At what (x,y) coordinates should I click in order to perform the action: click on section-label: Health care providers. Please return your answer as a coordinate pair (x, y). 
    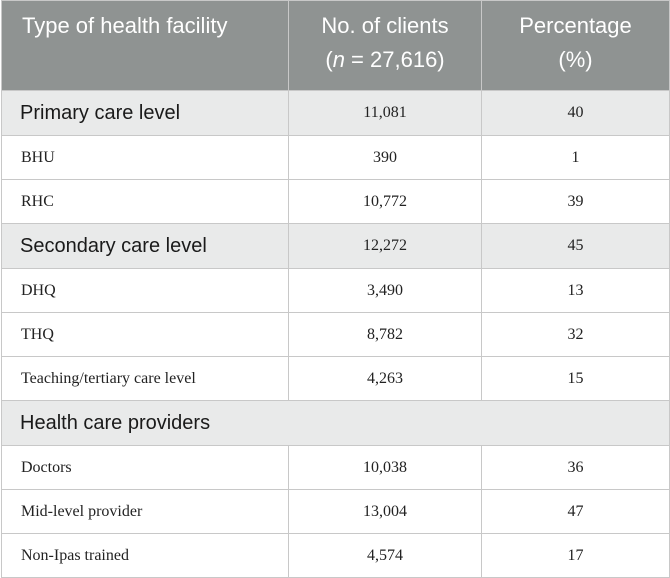
    Looking at the image, I should click on (335, 423).